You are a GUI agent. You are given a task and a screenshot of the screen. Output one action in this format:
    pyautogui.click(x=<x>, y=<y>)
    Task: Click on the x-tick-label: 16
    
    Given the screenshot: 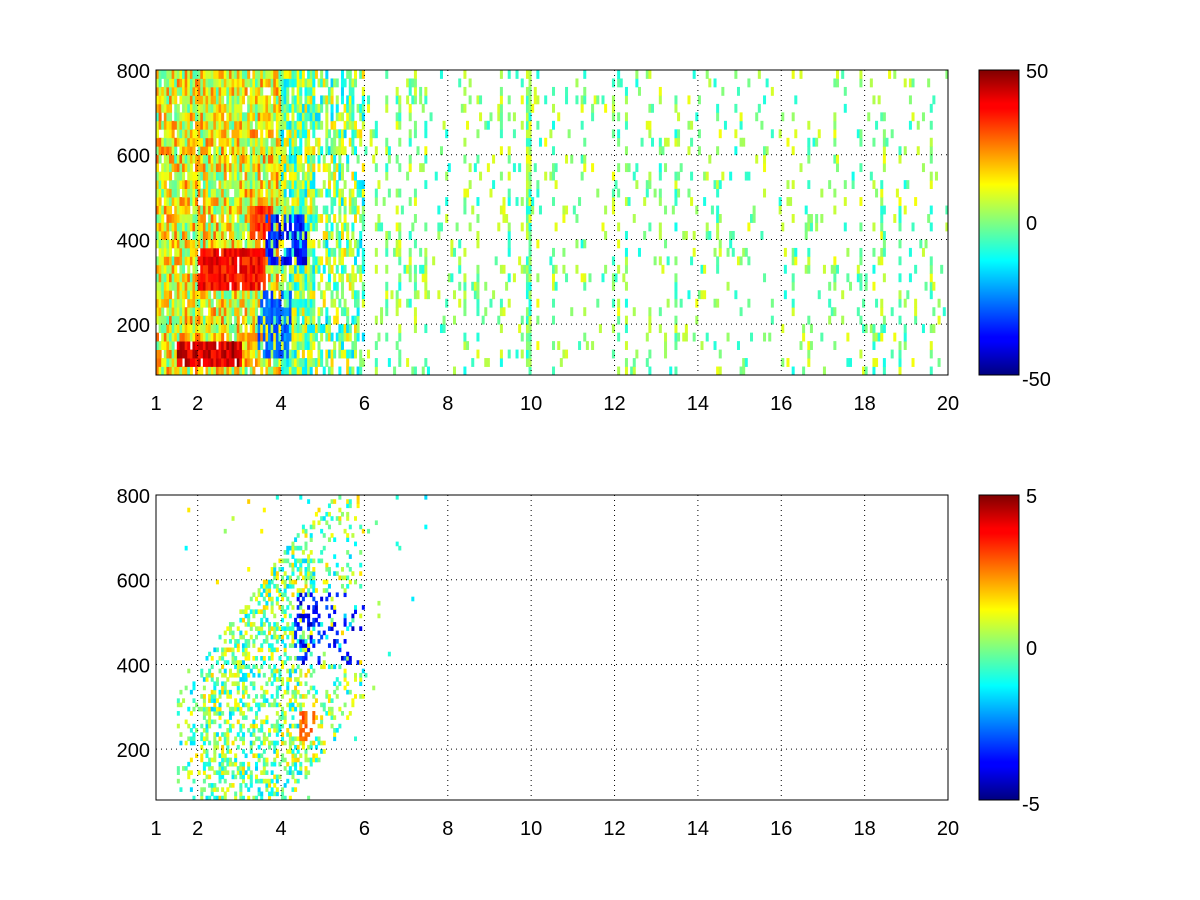 What is the action you would take?
    pyautogui.click(x=781, y=404)
    